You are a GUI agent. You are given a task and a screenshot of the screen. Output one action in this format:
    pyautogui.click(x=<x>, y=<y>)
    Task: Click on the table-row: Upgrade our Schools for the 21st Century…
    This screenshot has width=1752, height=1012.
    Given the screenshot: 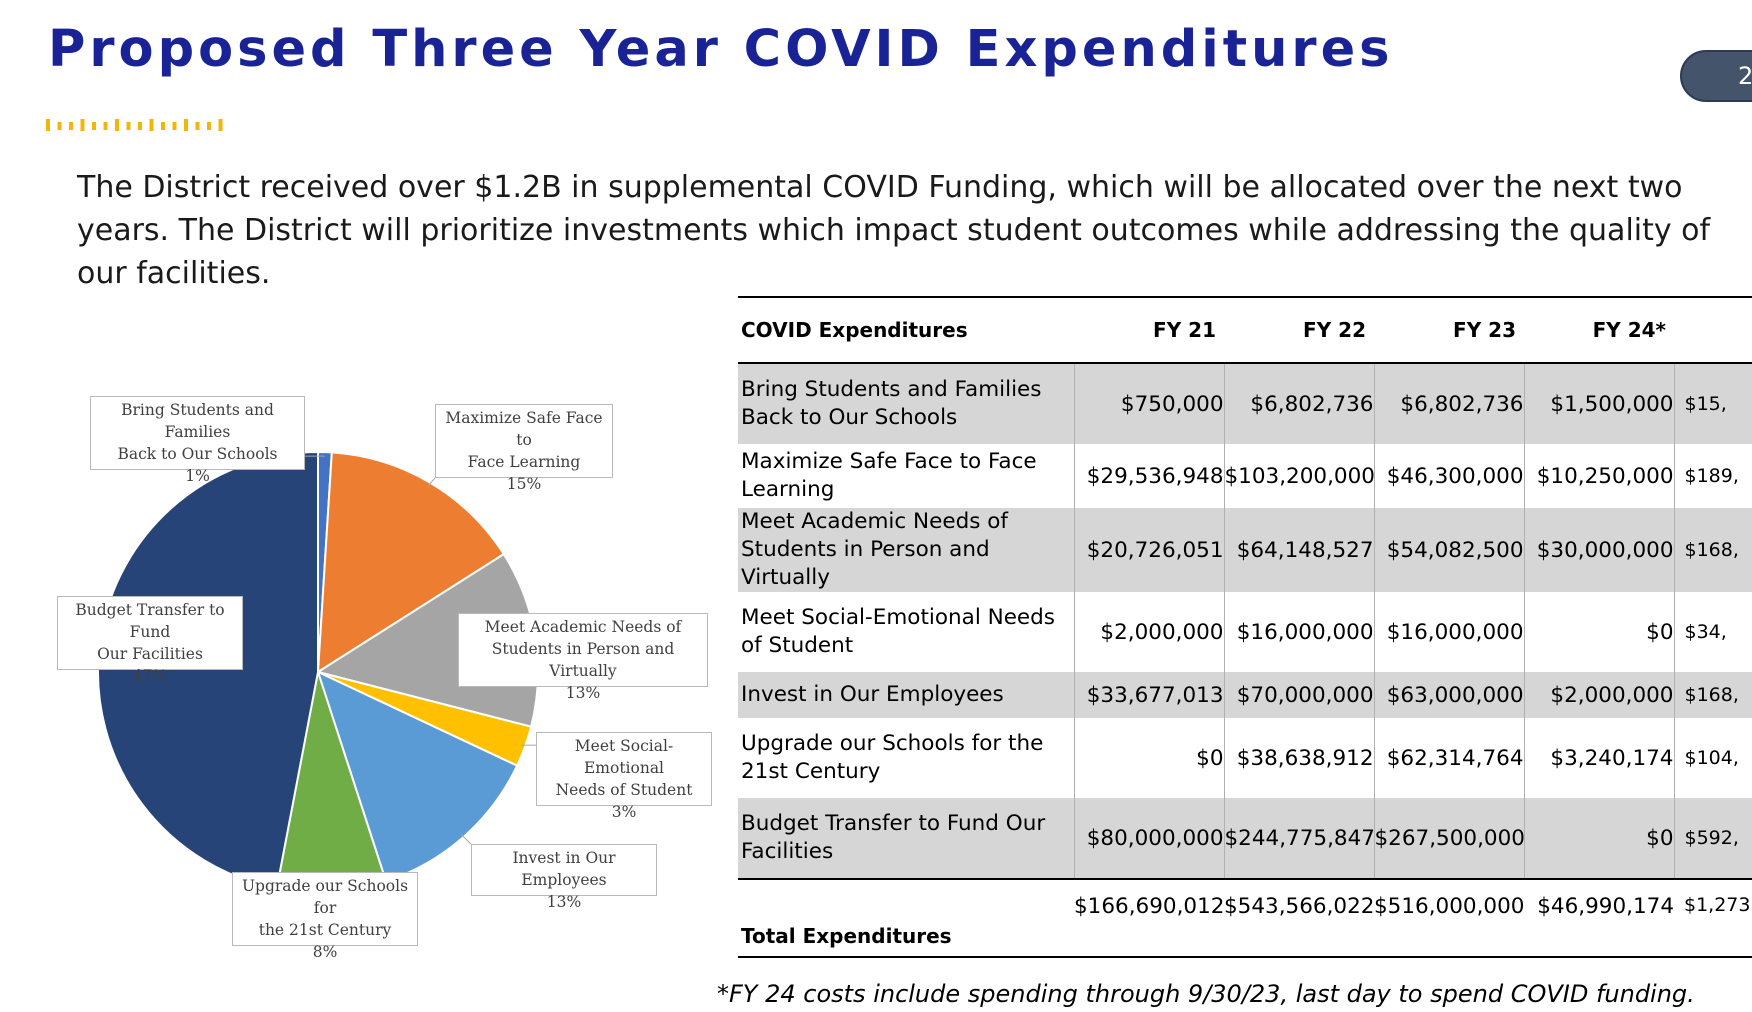 What is the action you would take?
    pyautogui.click(x=1245, y=758)
    